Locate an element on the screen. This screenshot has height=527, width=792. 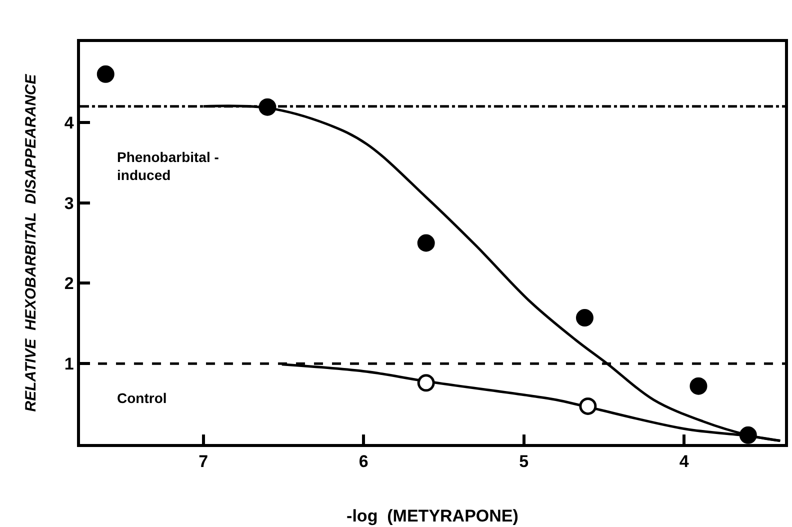
x-tick-label: 4 is located at coordinates (684, 462).